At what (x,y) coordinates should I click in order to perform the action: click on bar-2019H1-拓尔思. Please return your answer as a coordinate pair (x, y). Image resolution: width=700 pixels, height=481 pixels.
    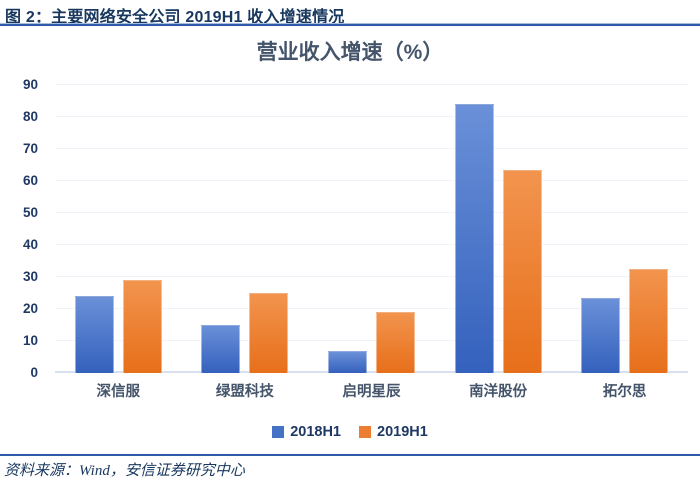
    Looking at the image, I should click on (649, 321).